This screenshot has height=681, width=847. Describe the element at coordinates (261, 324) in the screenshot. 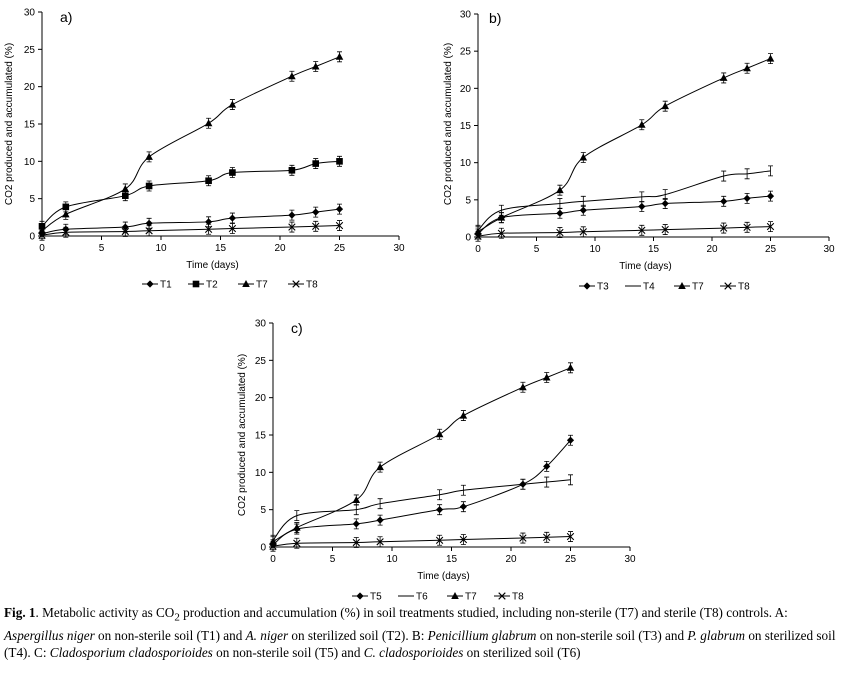

I see `y-tick-label: 30` at that location.